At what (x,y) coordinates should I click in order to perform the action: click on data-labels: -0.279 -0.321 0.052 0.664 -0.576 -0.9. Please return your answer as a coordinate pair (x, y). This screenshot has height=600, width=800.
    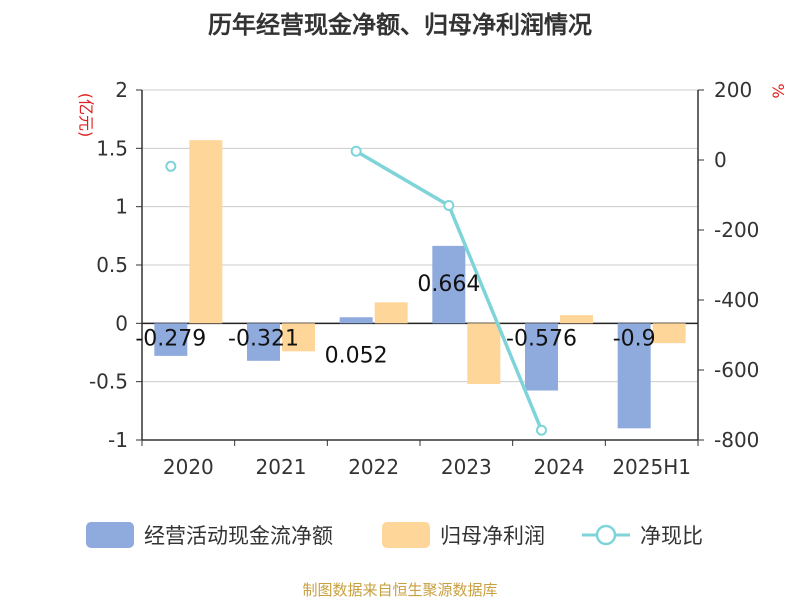
    Looking at the image, I should click on (395, 320).